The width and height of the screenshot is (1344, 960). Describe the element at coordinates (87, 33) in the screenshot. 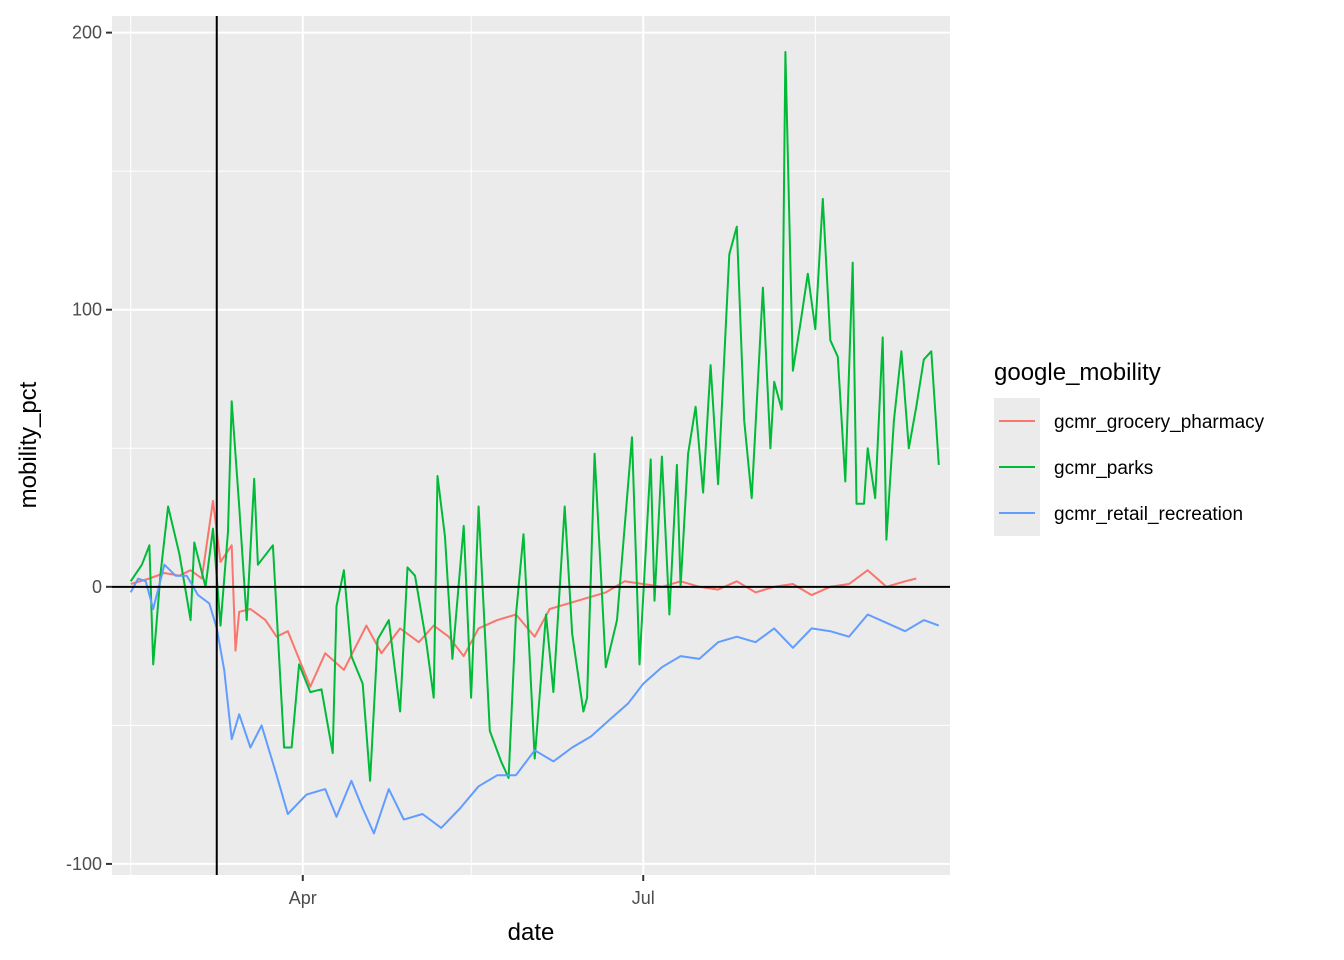

I see `y-tick-label: 200` at that location.